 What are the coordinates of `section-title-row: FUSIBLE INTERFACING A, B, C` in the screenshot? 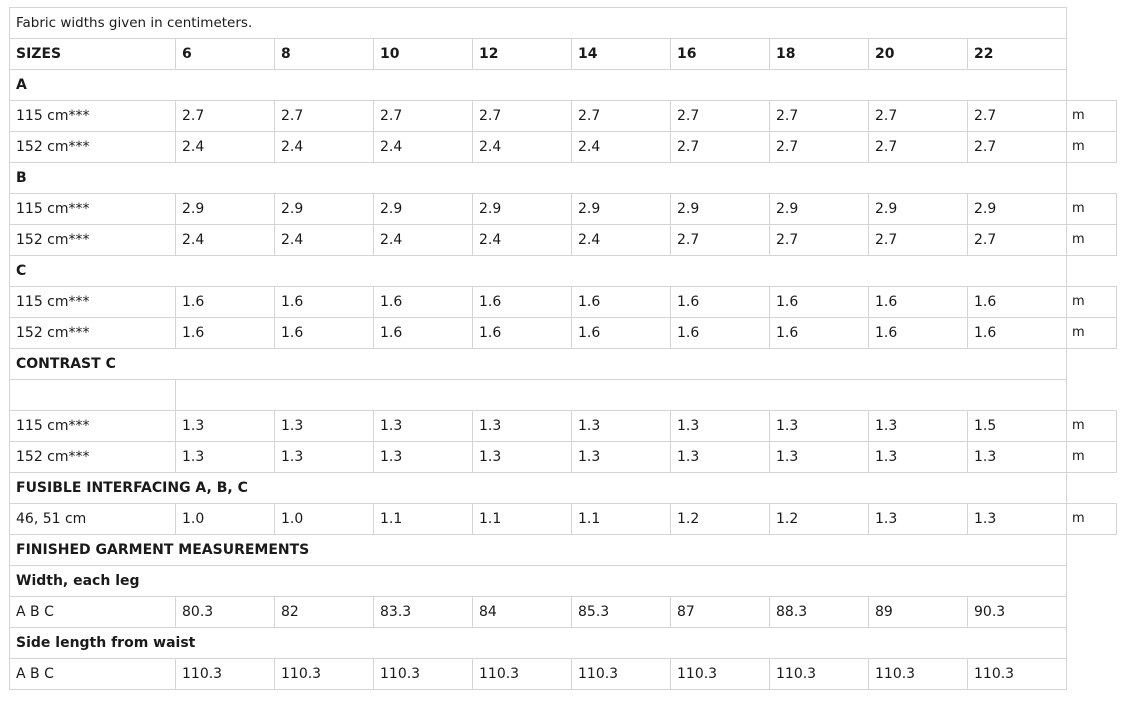 It's located at (563, 488).